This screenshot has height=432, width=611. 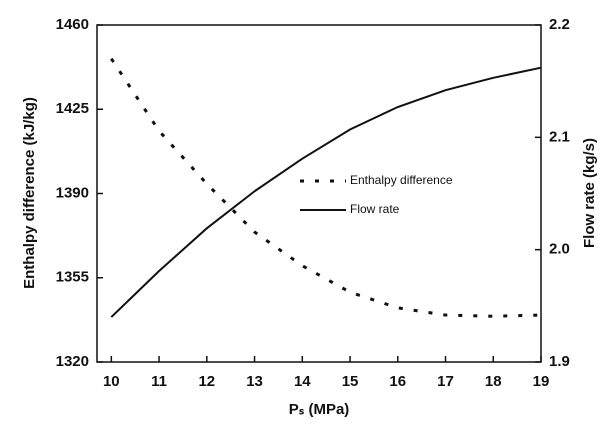 What do you see at coordinates (445, 381) in the screenshot?
I see `x-tick-label: 17` at bounding box center [445, 381].